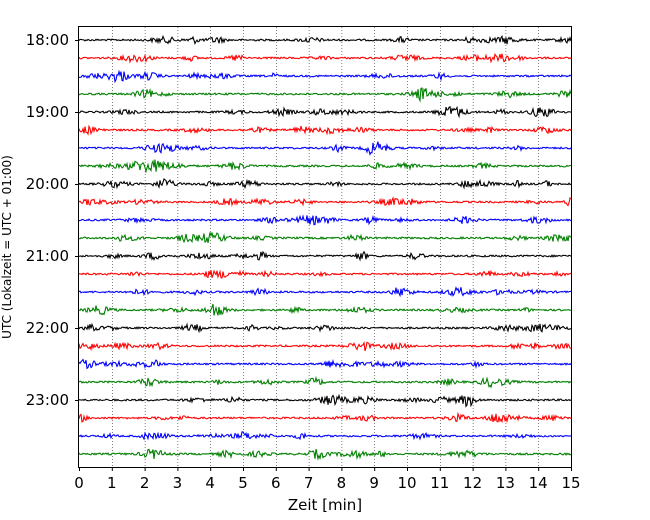 Image resolution: width=650 pixels, height=520 pixels. What do you see at coordinates (276, 483) in the screenshot?
I see `x-tick-label: 6` at bounding box center [276, 483].